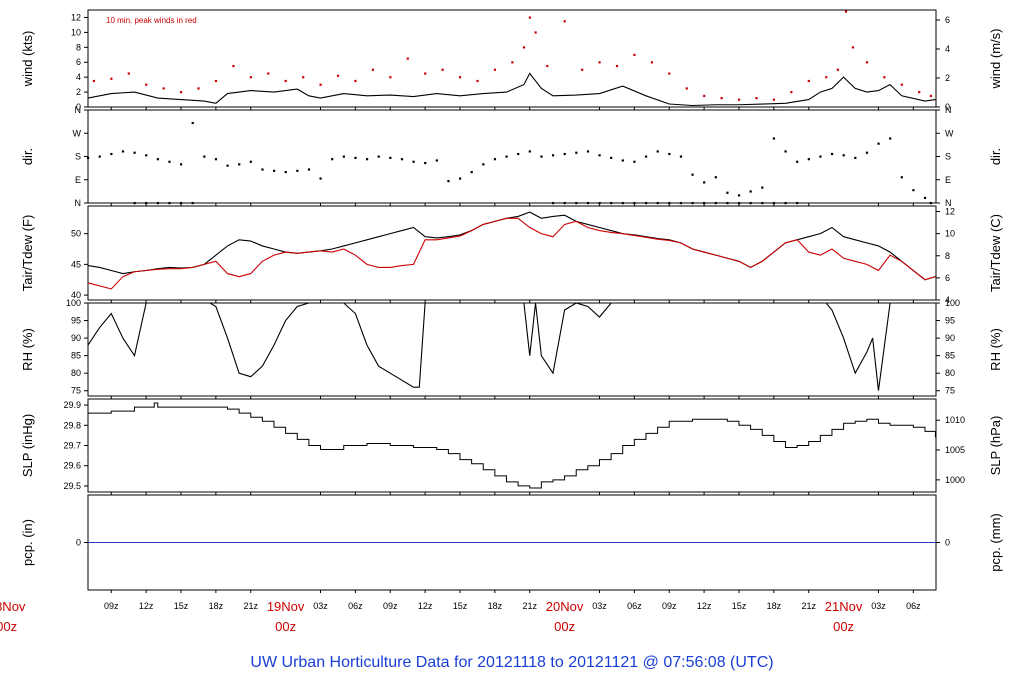 This screenshot has height=700, width=1024. Describe the element at coordinates (948, 180) in the screenshot. I see `right-tick-label: E` at that location.